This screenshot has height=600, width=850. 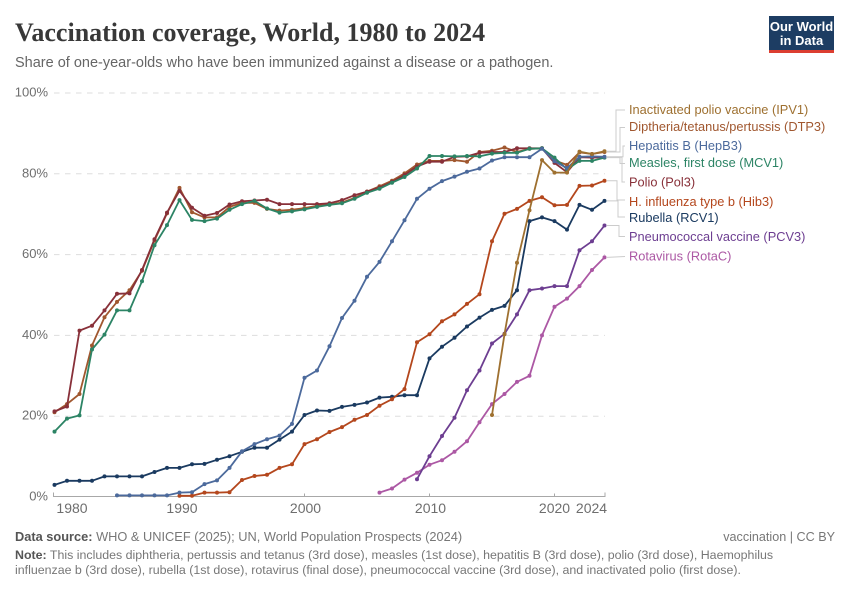 What do you see at coordinates (680, 256) in the screenshot?
I see `svg-text: Rotavirus (RotaC)` at bounding box center [680, 256].